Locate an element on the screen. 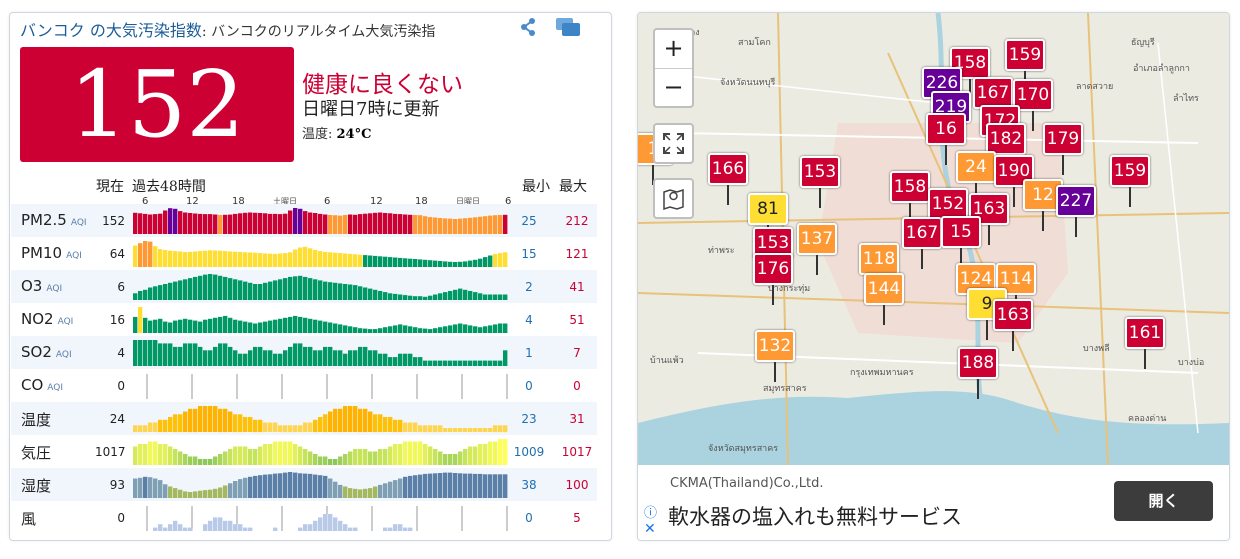  row-風: 風 0 0 5 is located at coordinates (304, 517).